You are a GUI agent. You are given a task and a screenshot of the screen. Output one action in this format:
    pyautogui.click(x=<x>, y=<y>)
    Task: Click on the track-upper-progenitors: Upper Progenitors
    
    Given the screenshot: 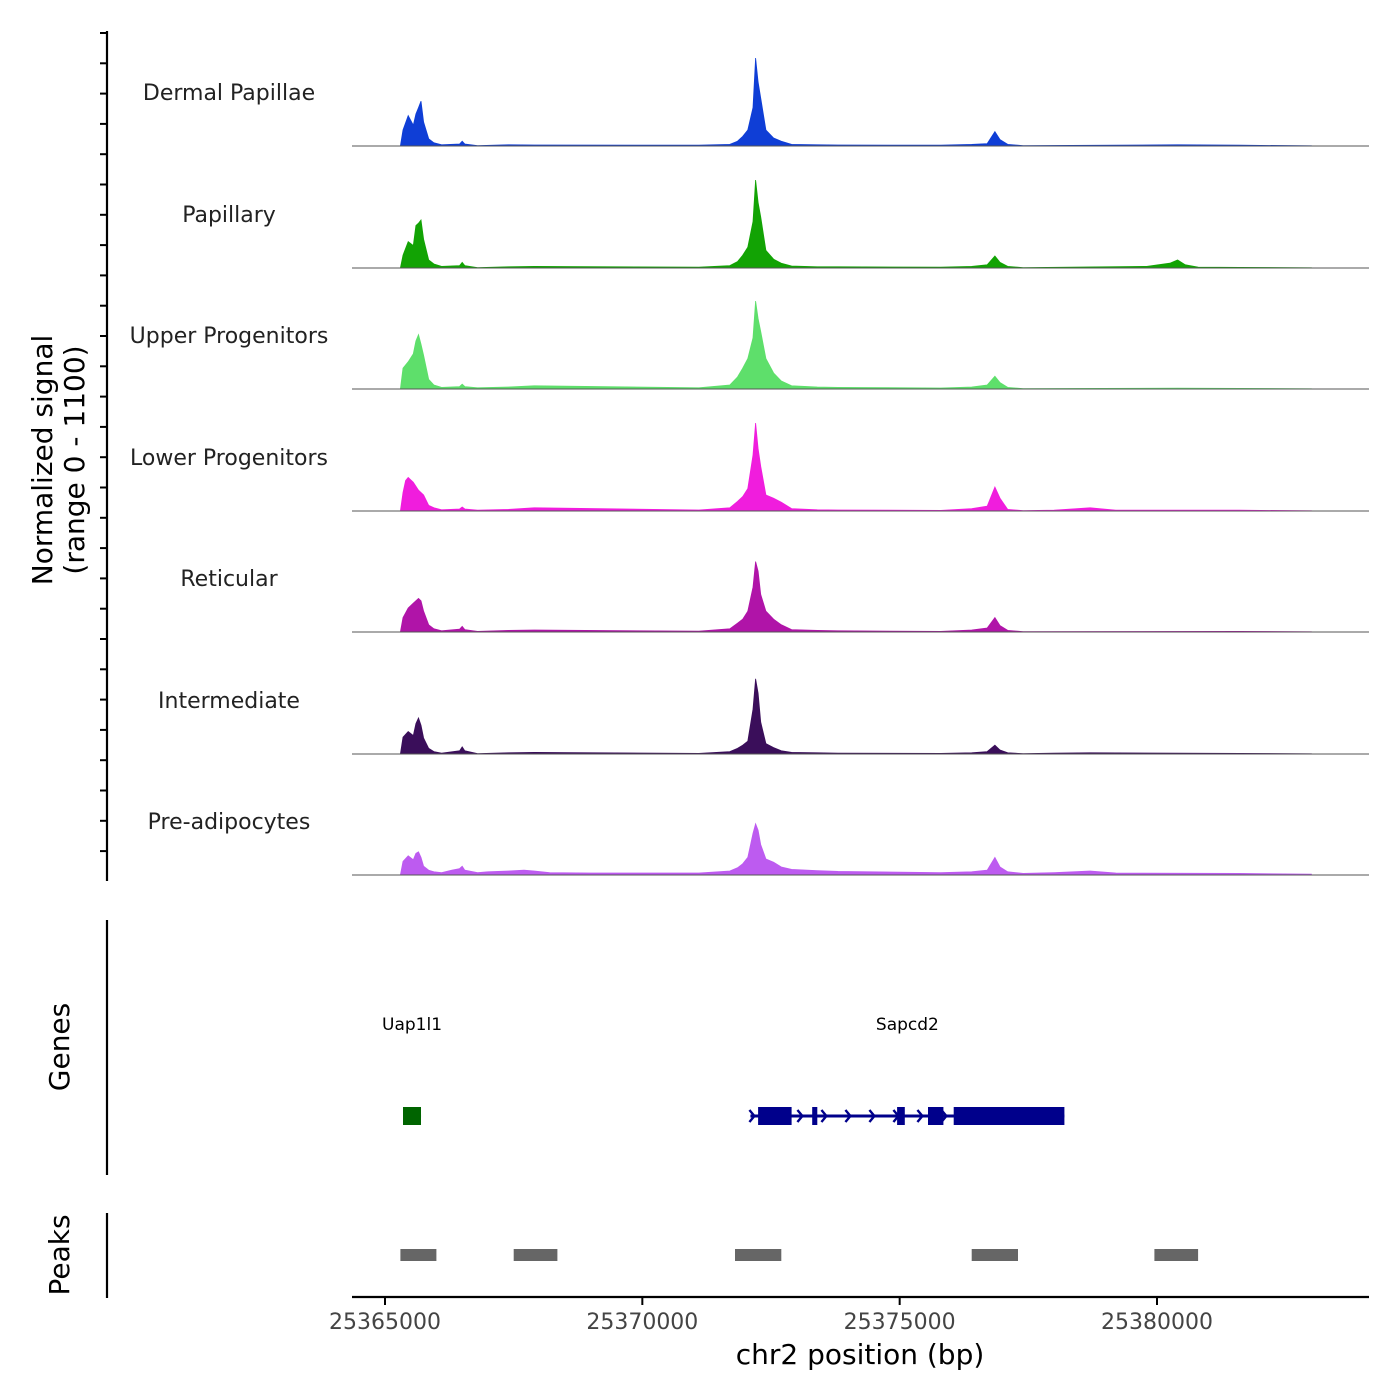 What is the action you would take?
    pyautogui.click(x=749, y=345)
    